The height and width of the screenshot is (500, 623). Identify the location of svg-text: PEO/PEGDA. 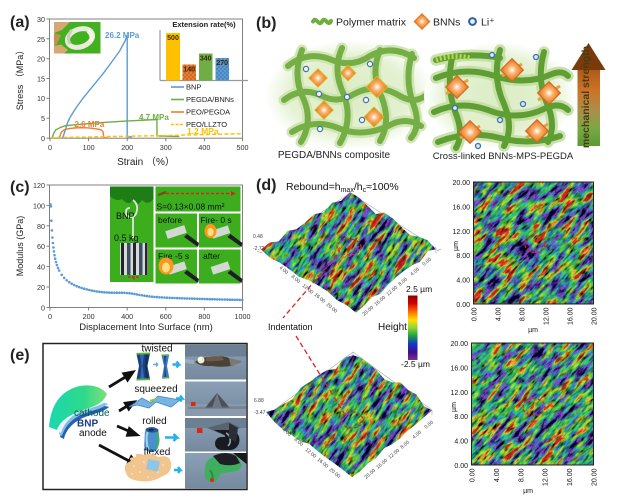
(208, 112).